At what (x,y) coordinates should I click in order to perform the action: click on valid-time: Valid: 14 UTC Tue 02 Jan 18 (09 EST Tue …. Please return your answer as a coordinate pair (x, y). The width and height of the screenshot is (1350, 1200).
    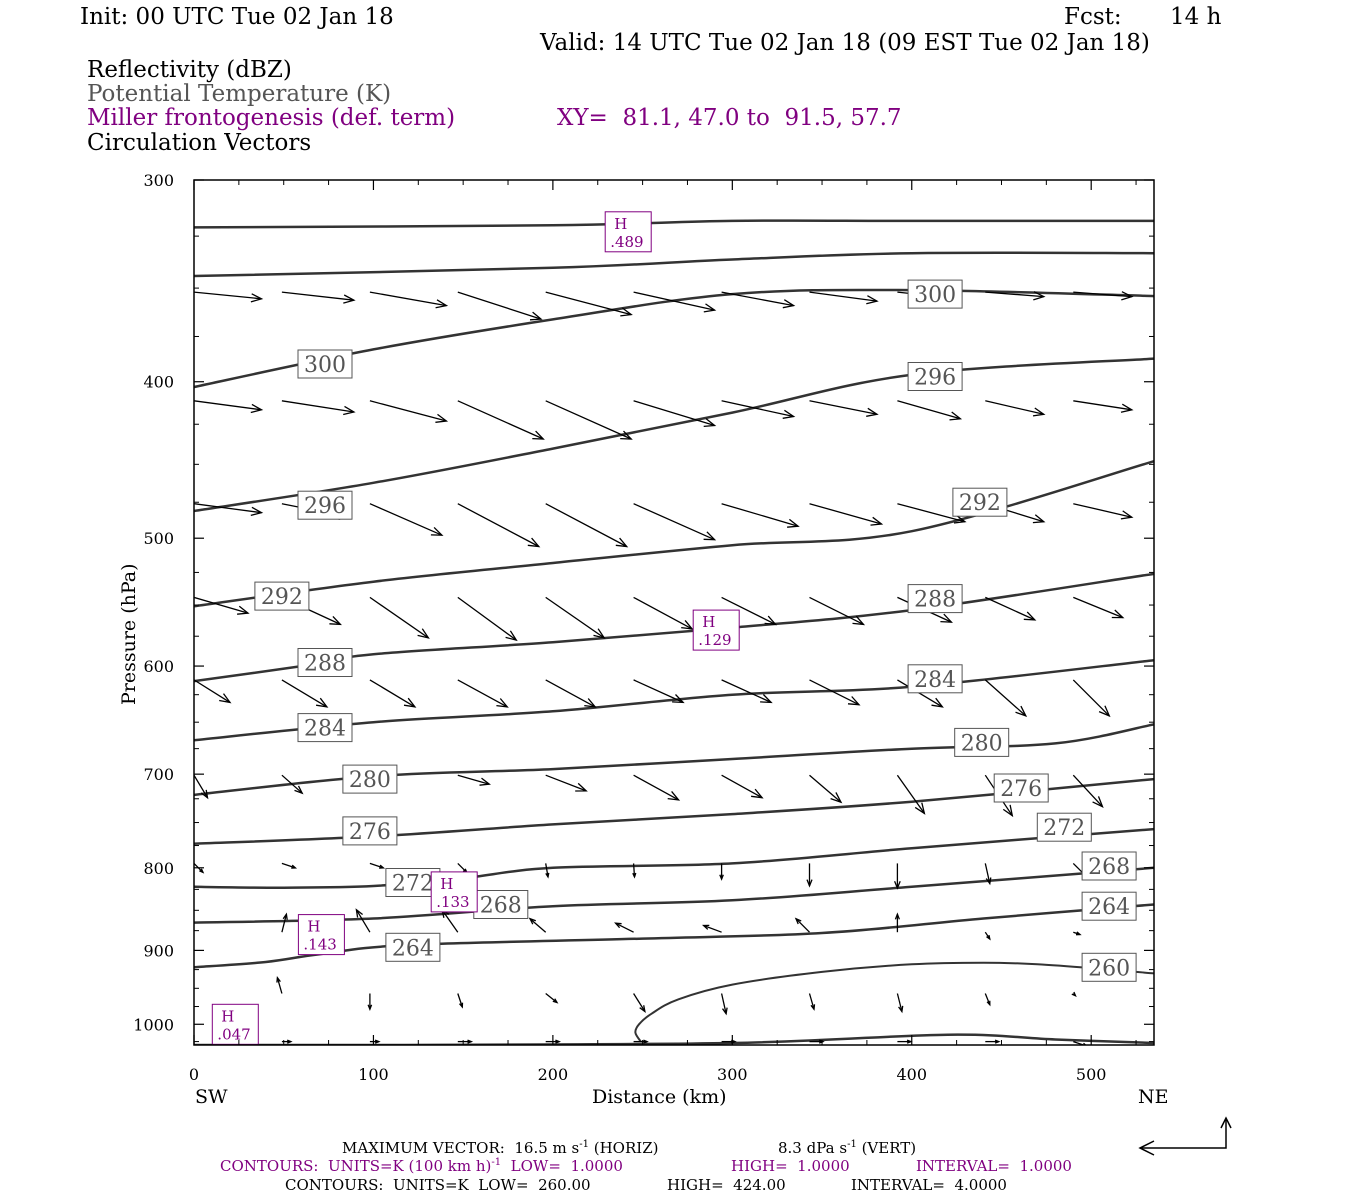
    Looking at the image, I should click on (845, 43).